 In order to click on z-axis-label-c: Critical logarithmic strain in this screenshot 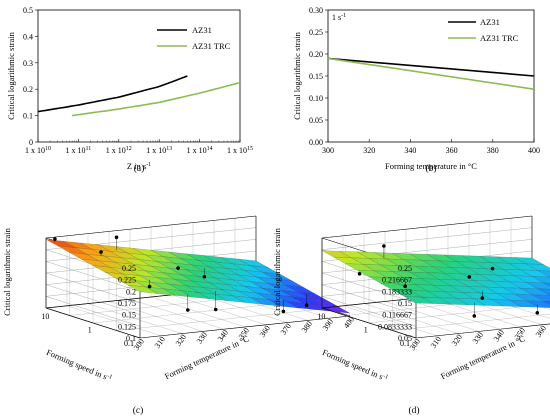, I will do `click(7, 271)`.